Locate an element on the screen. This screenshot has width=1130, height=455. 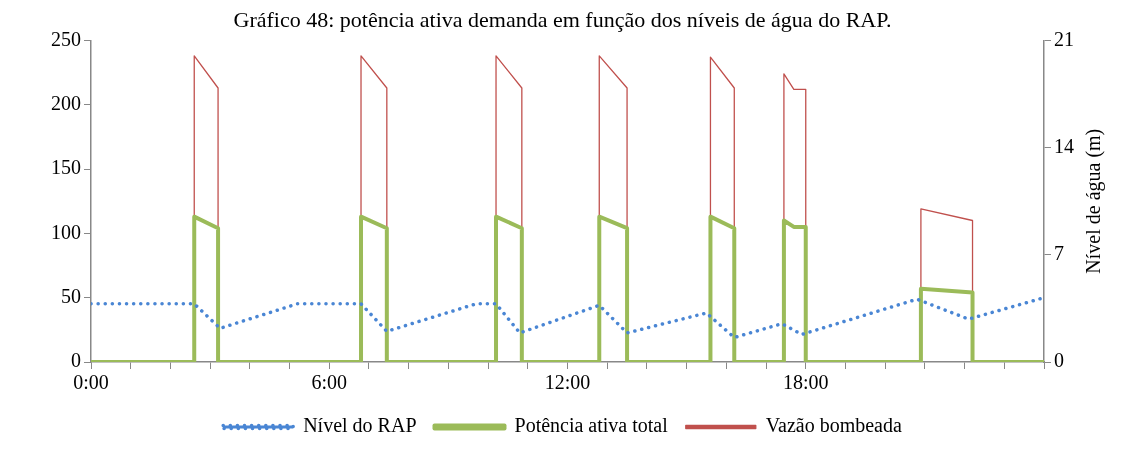
y-tick-label: 50 is located at coordinates (71, 295).